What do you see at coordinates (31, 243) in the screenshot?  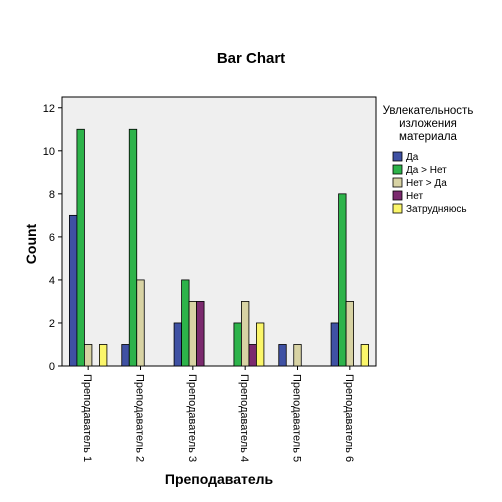 I see `y-axis-title: Count` at bounding box center [31, 243].